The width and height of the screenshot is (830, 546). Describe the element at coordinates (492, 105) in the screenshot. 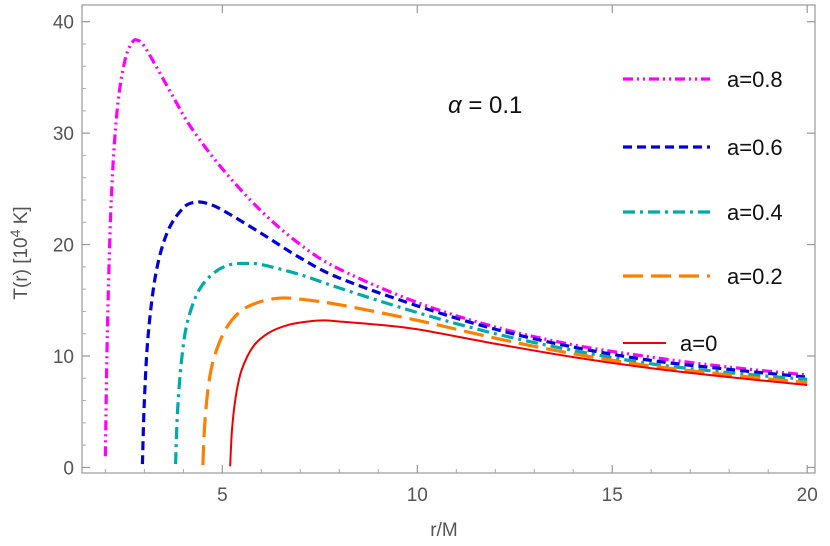

I see `alpha-value: = 0.1` at that location.